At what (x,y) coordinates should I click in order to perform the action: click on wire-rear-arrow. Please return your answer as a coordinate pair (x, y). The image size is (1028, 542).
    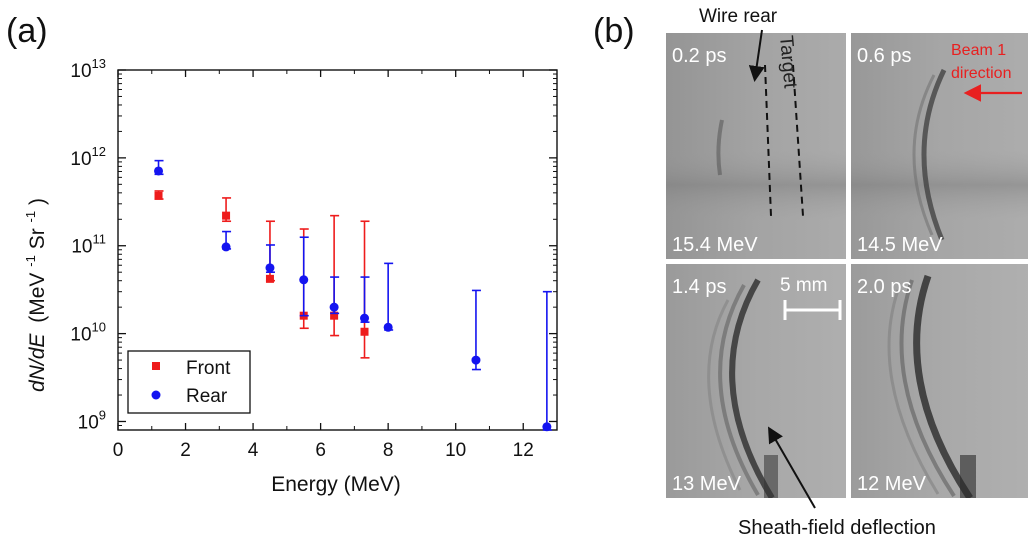
    Looking at the image, I should click on (756, 55).